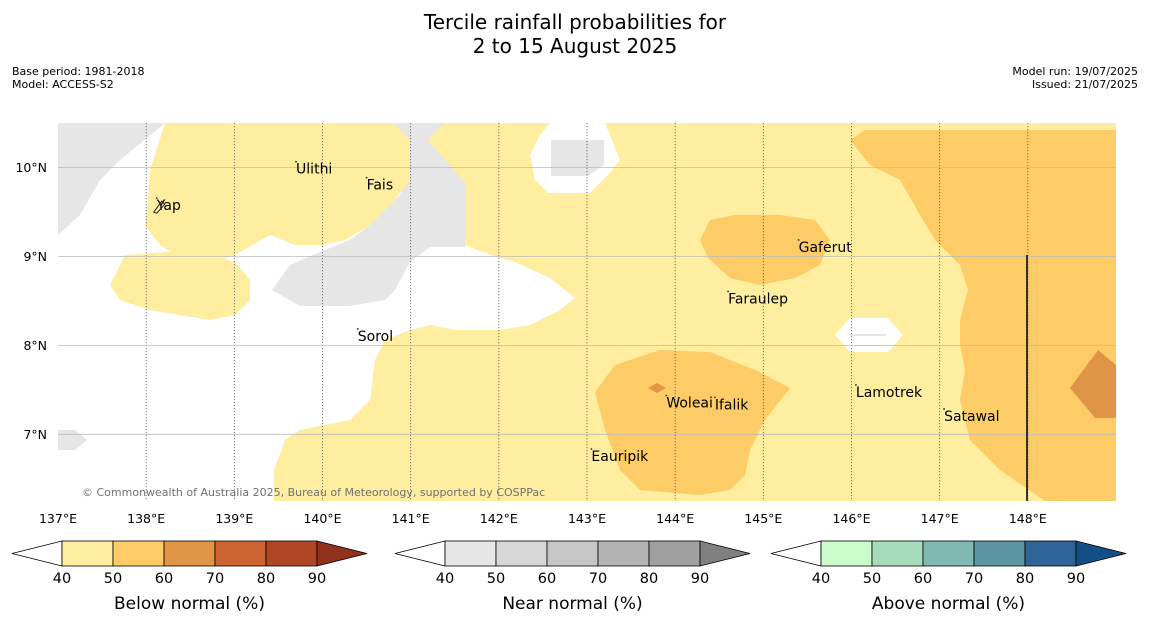 This screenshot has height=644, width=1150. I want to click on place-label: Eauripik, so click(620, 457).